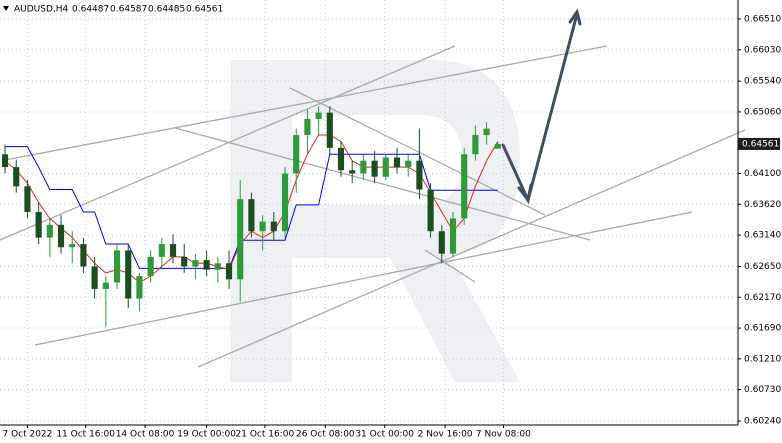  What do you see at coordinates (384, 435) in the screenshot?
I see `x-tick-label: 31 Oct 00:00` at bounding box center [384, 435].